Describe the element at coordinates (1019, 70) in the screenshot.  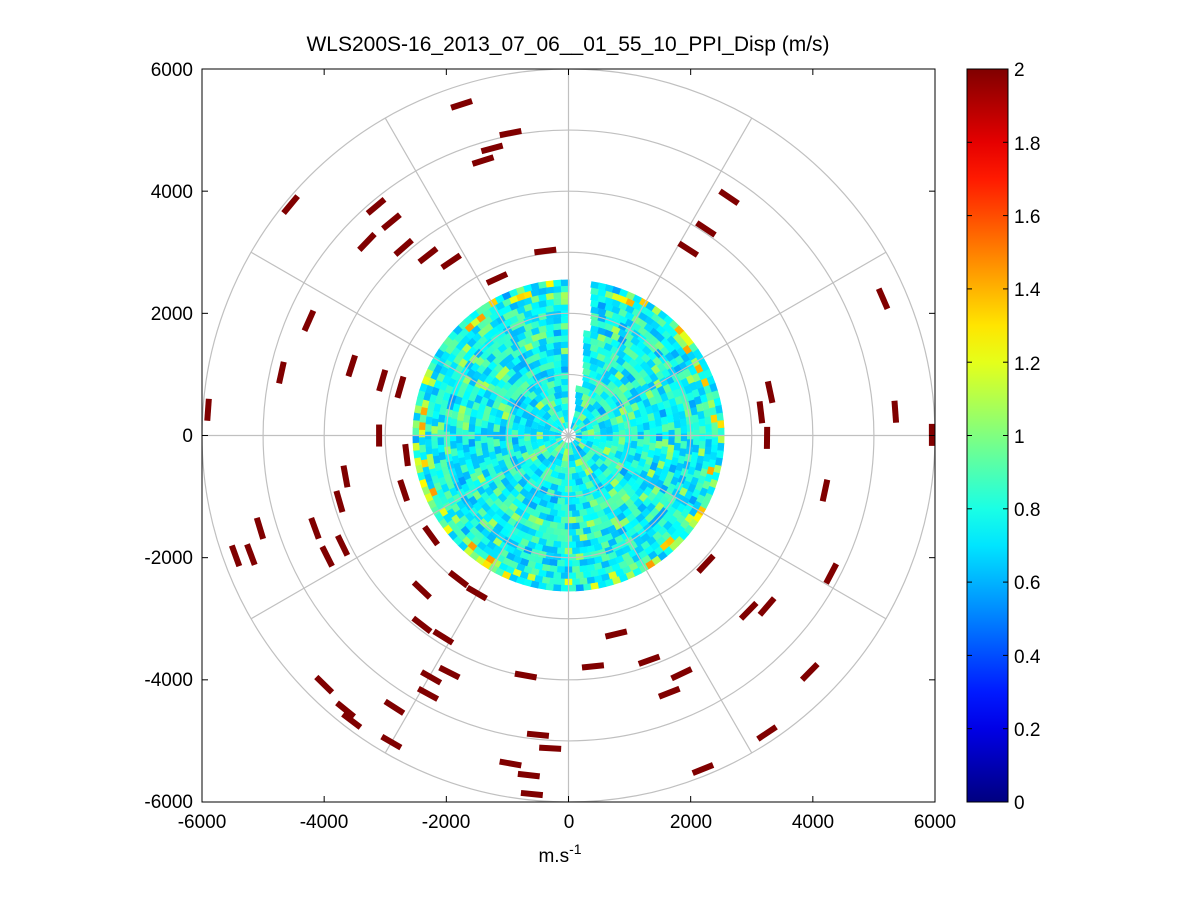
I see `colorbar-tick-label: 2` at that location.